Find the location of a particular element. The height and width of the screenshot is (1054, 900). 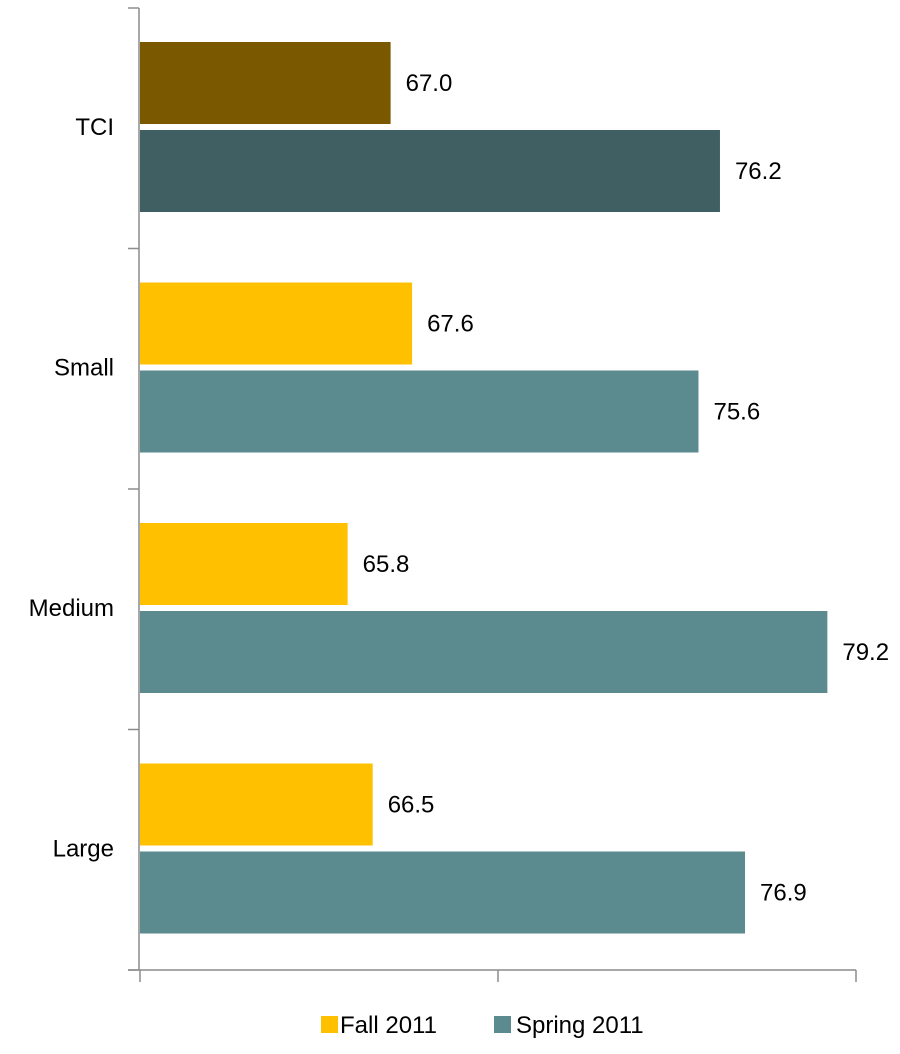

bar-large-spring-2011 is located at coordinates (443, 892).